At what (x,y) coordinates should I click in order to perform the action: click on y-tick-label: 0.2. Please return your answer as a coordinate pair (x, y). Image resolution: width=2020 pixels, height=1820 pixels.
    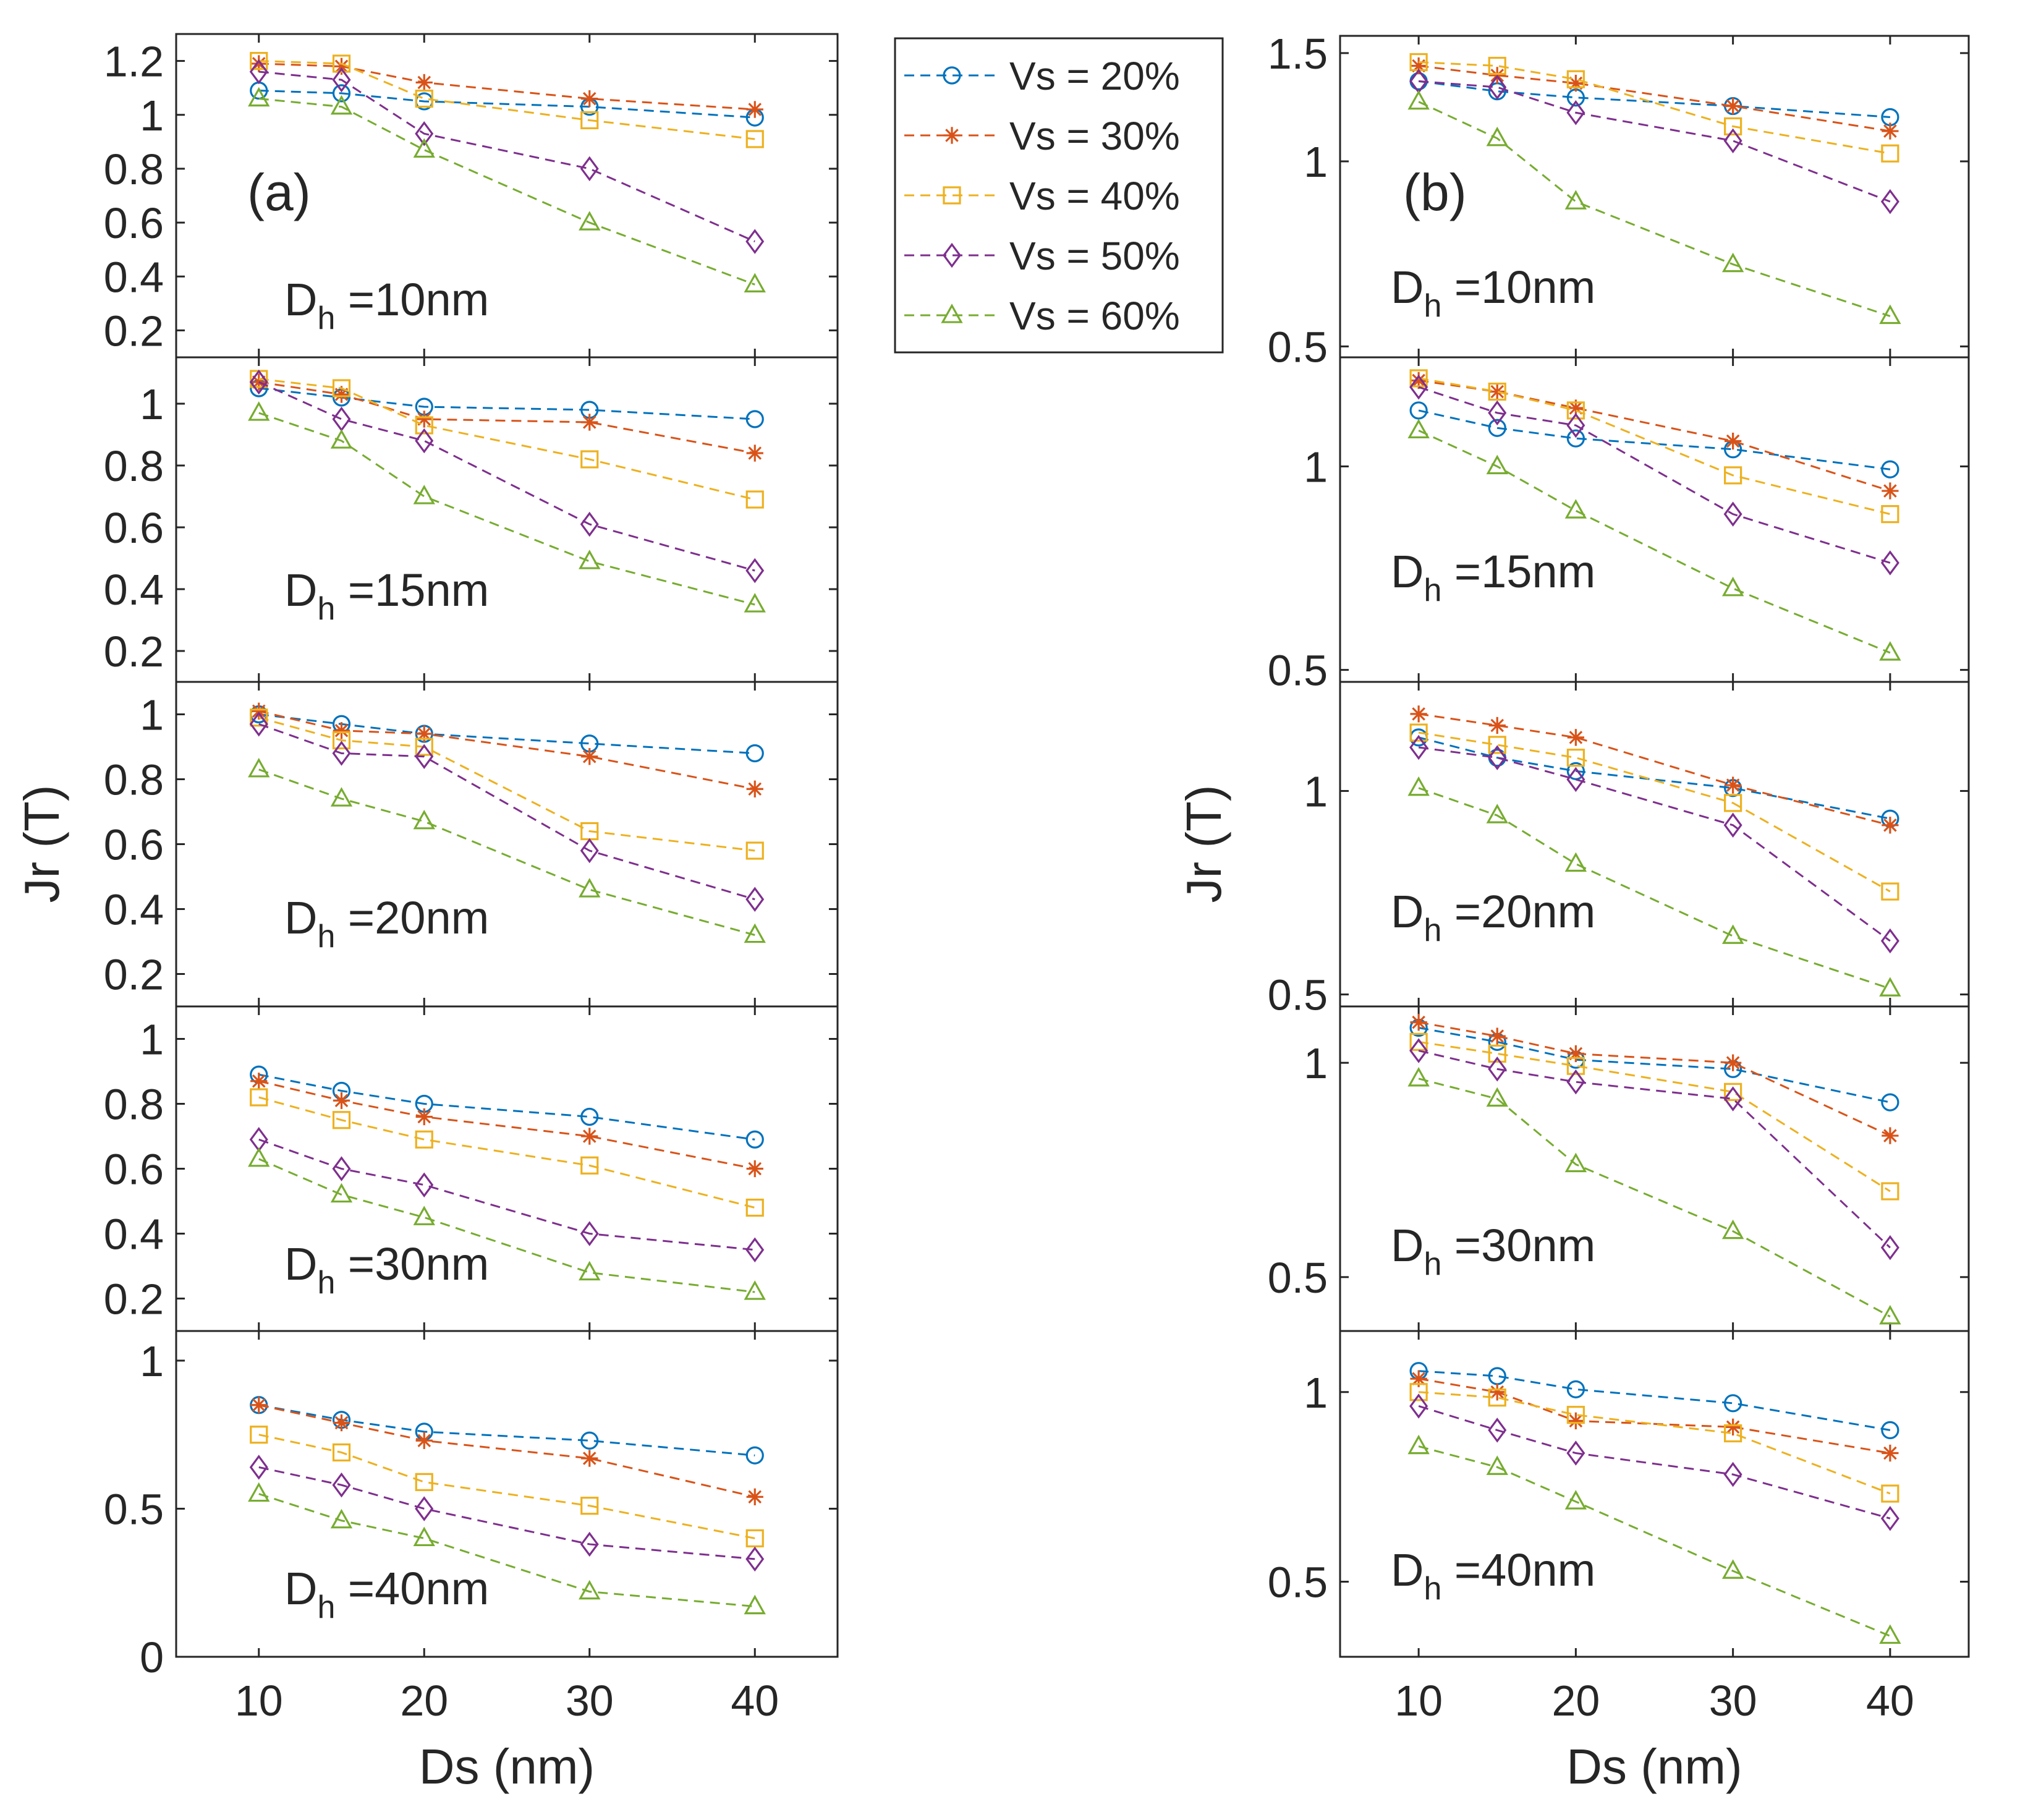
    Looking at the image, I should click on (134, 331).